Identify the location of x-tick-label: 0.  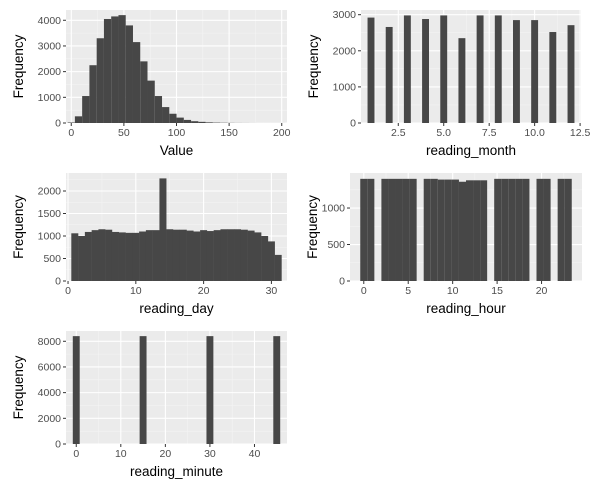
(364, 291).